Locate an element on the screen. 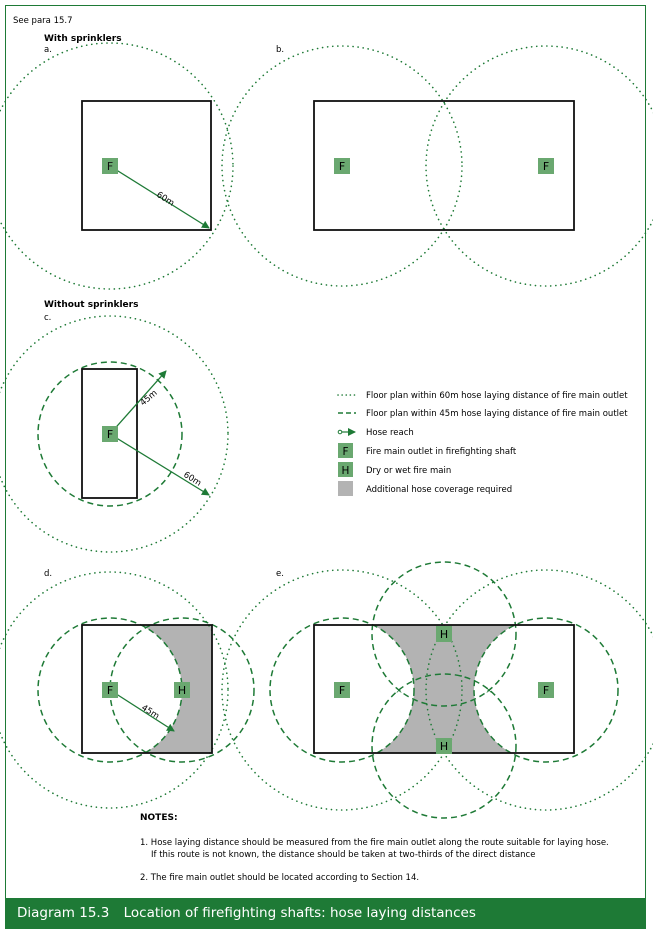 This screenshot has width=653, height=935. legend-arrow-origin is located at coordinates (340, 432).